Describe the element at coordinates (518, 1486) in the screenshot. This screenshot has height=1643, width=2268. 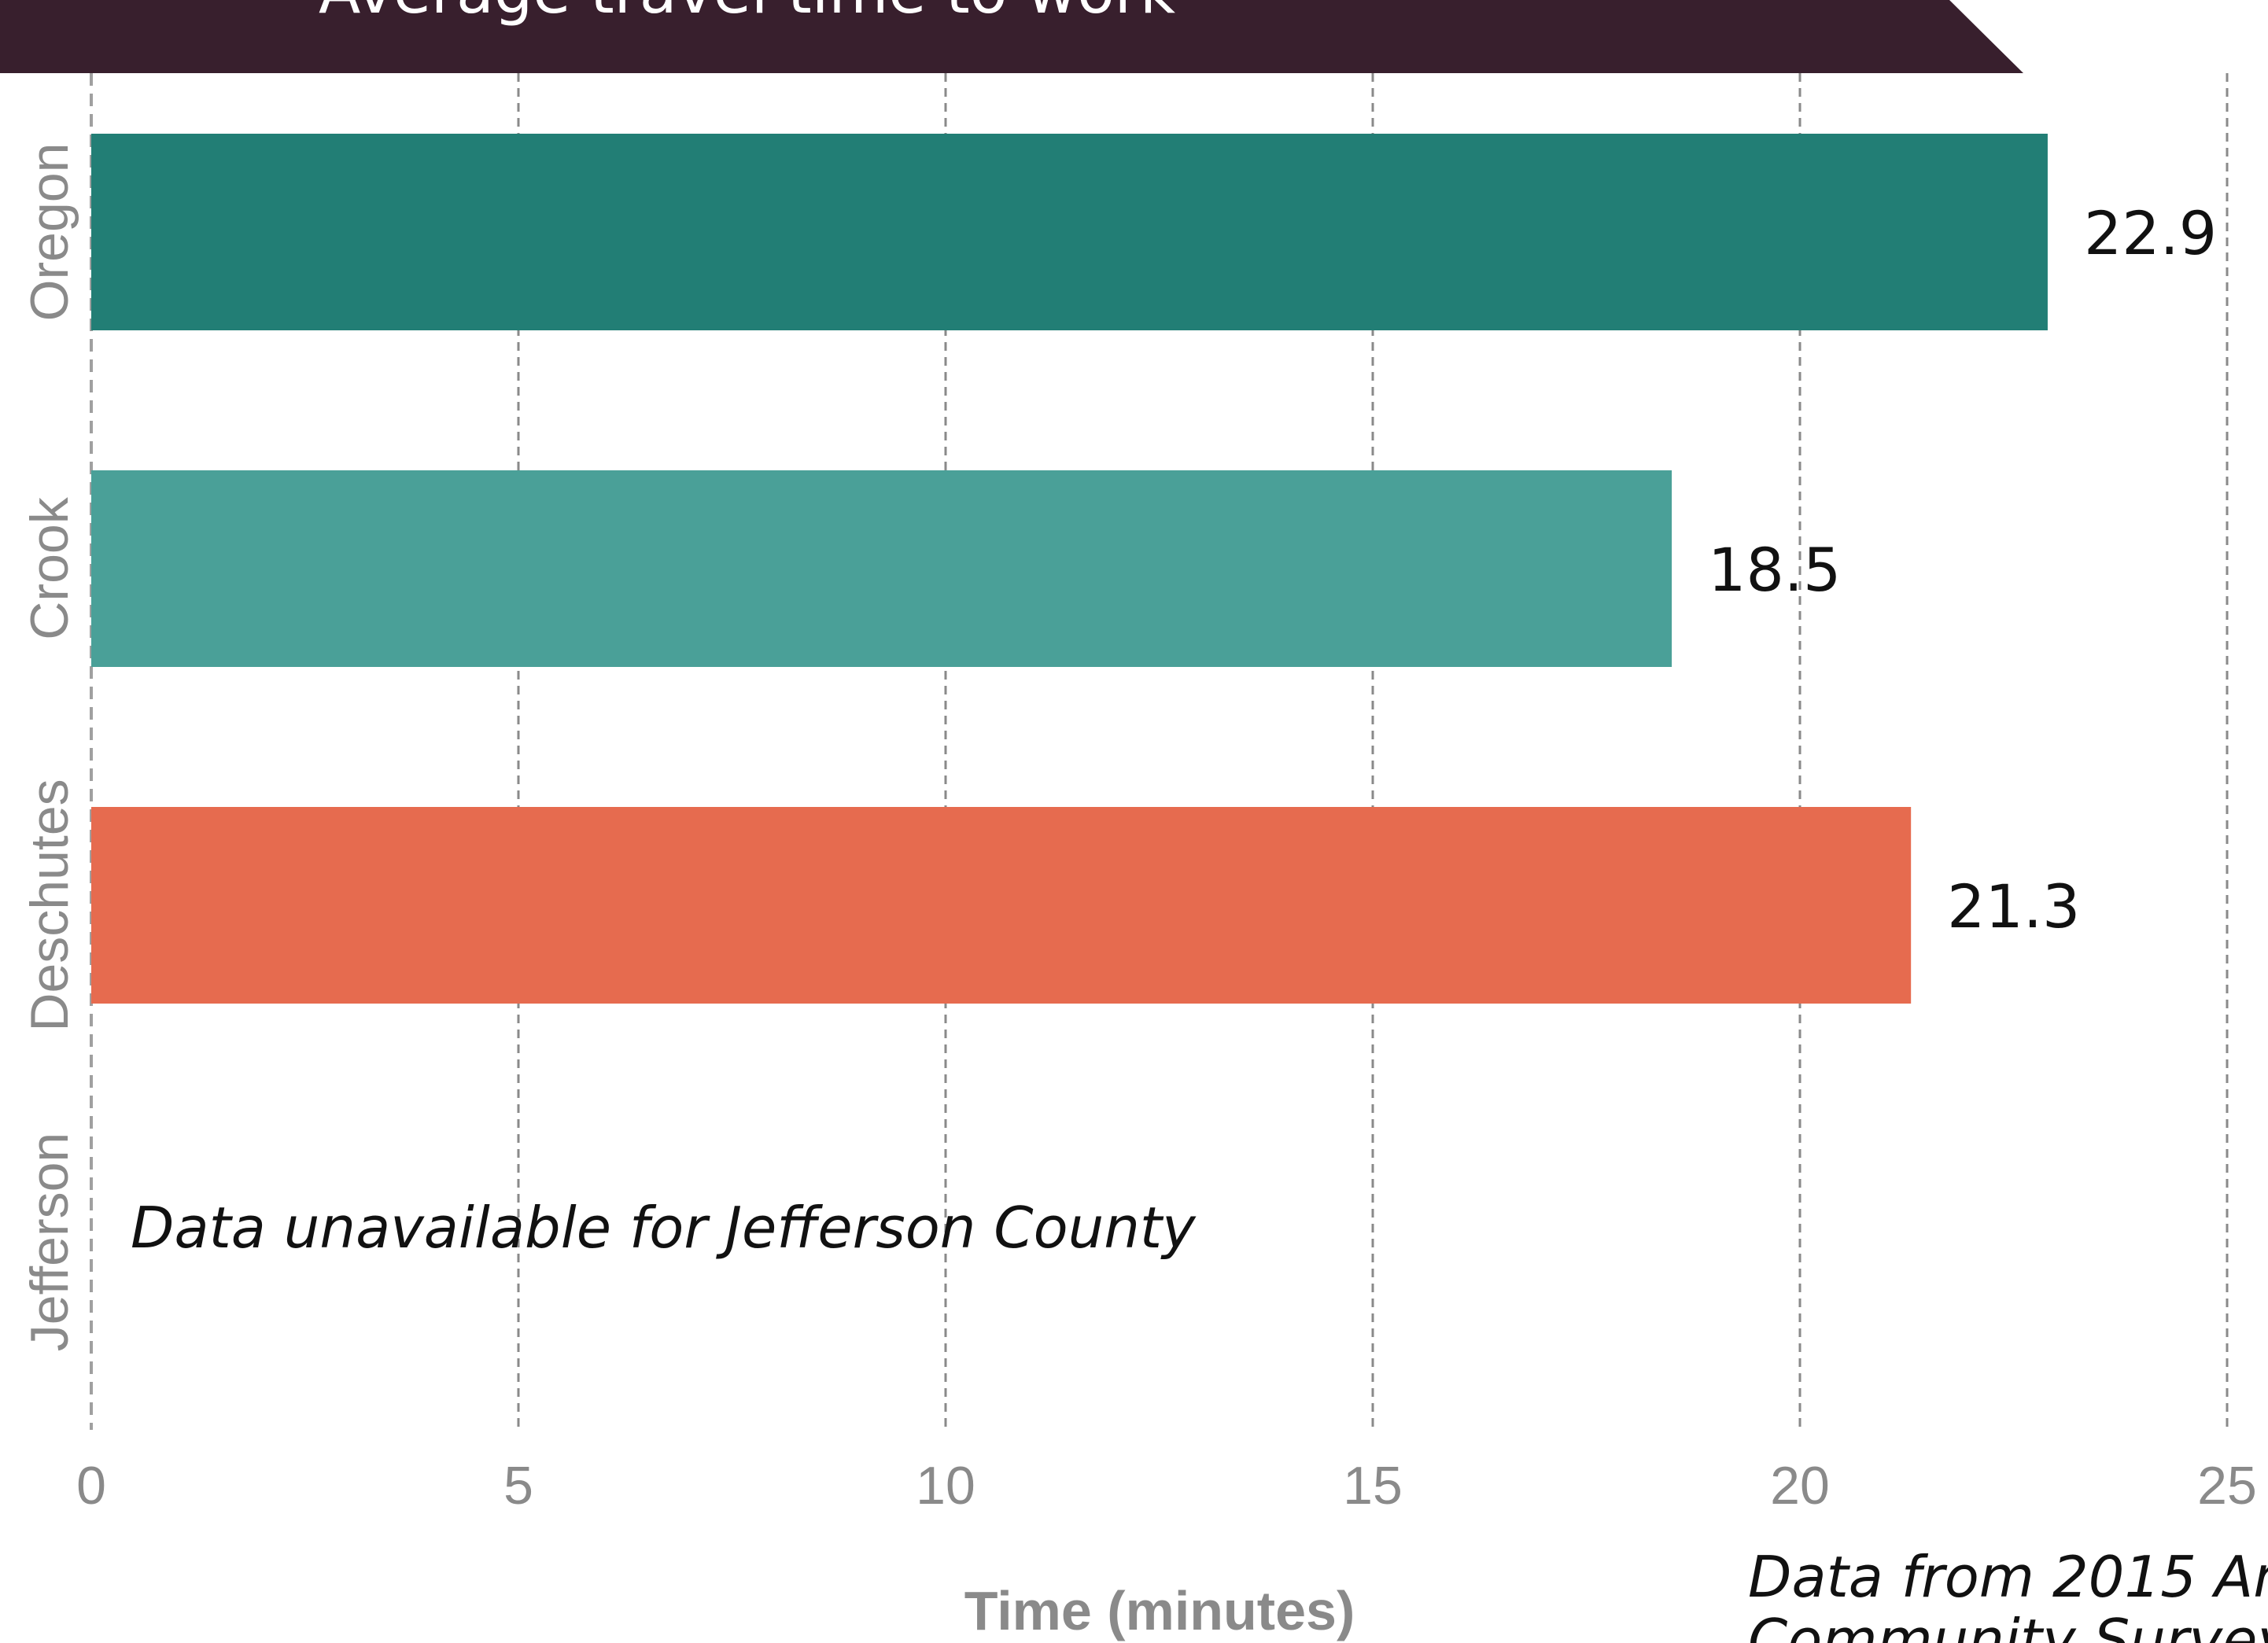
I see `tick-label-5: 5` at that location.